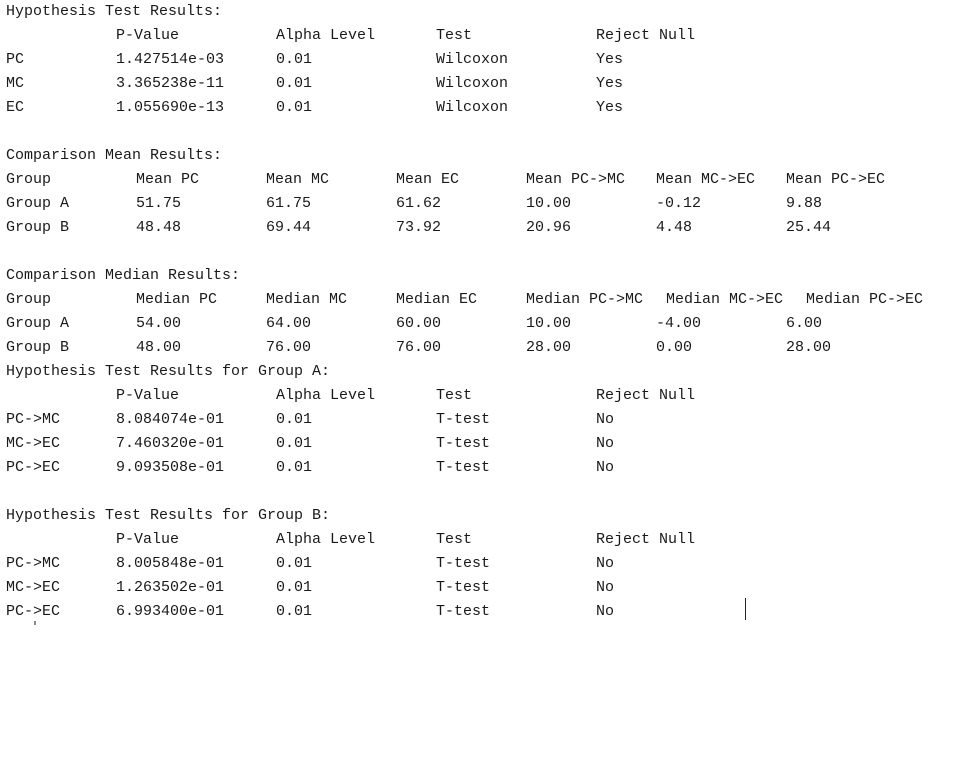 The height and width of the screenshot is (768, 958). I want to click on column-header-mean-ec: Mean EC, so click(428, 179).